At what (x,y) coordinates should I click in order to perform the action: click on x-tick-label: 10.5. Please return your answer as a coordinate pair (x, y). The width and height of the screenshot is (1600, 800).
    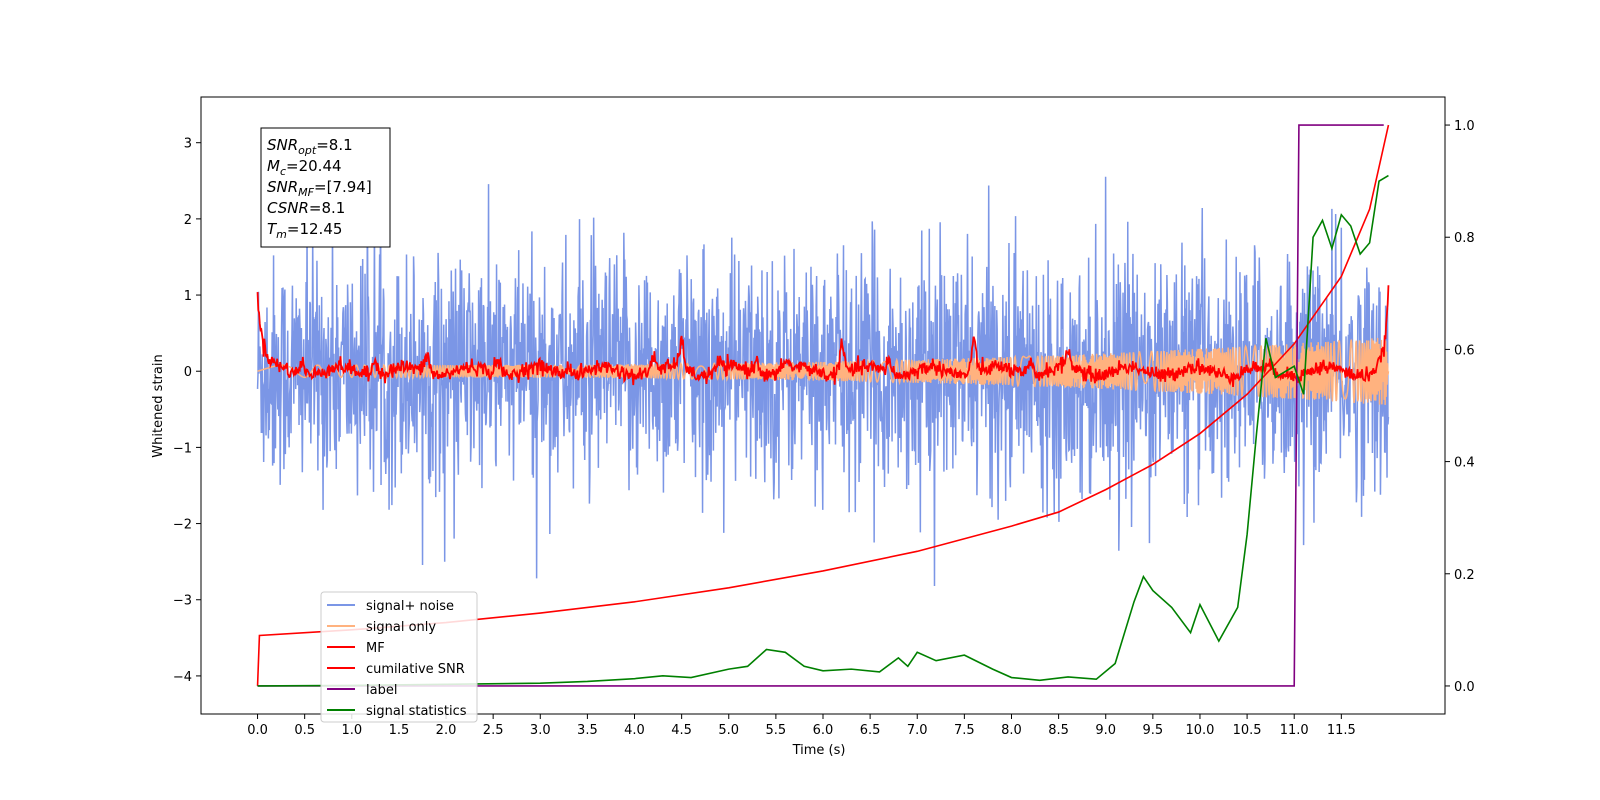
    Looking at the image, I should click on (1247, 730).